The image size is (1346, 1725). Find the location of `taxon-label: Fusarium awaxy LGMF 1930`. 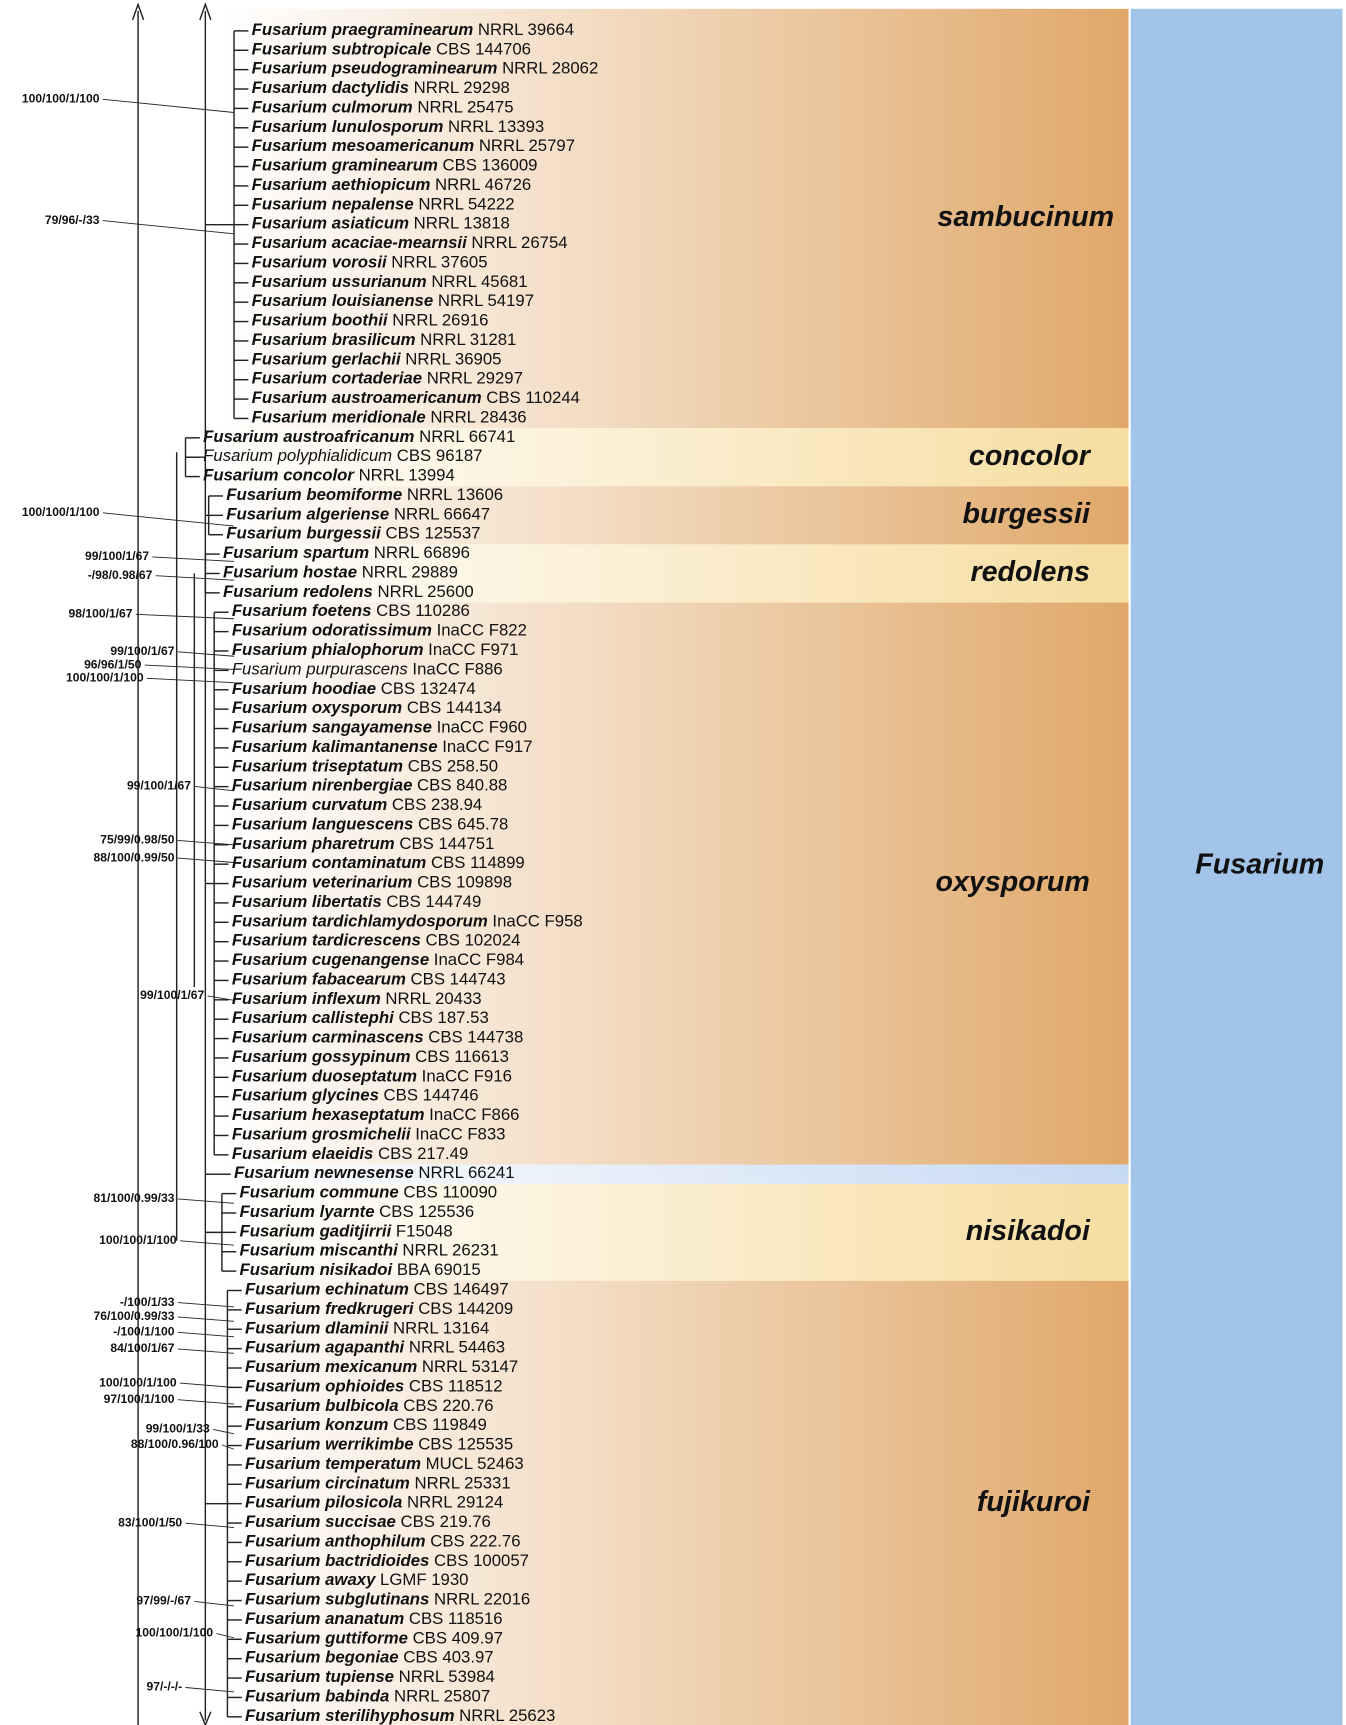

taxon-label: Fusarium awaxy LGMF 1930 is located at coordinates (356, 1580).